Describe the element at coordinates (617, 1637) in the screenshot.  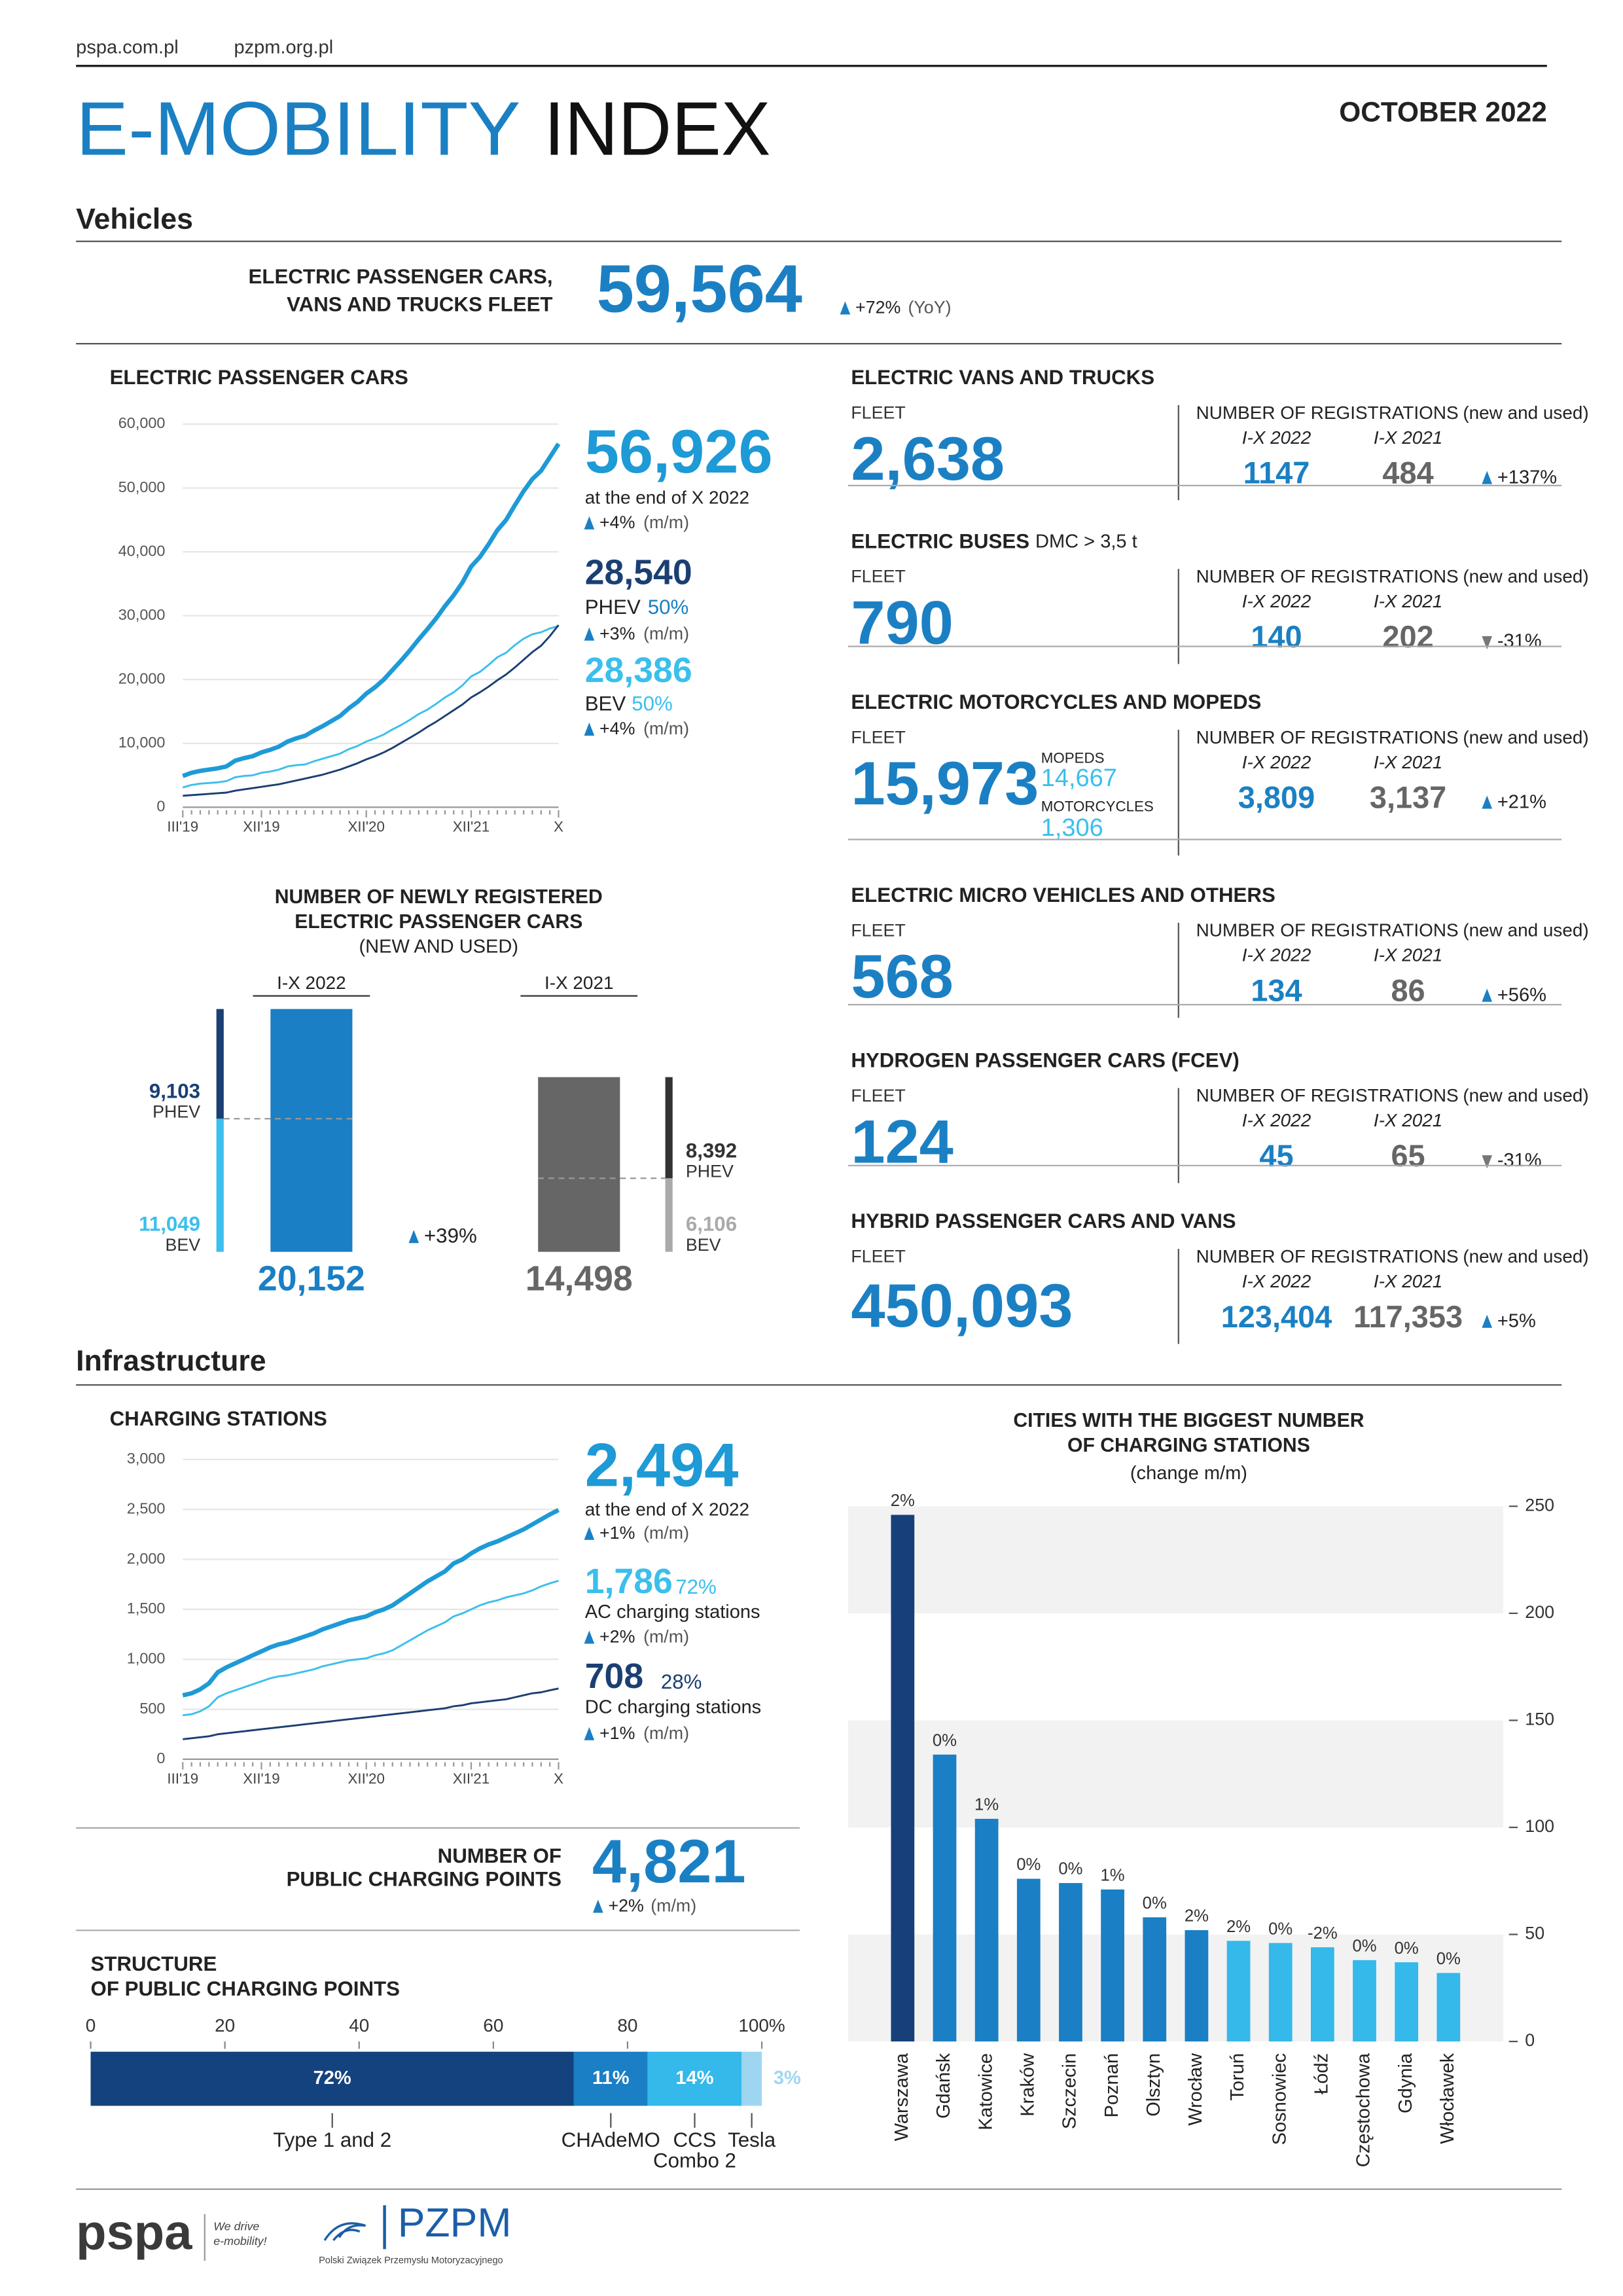
I see `change: +2%` at that location.